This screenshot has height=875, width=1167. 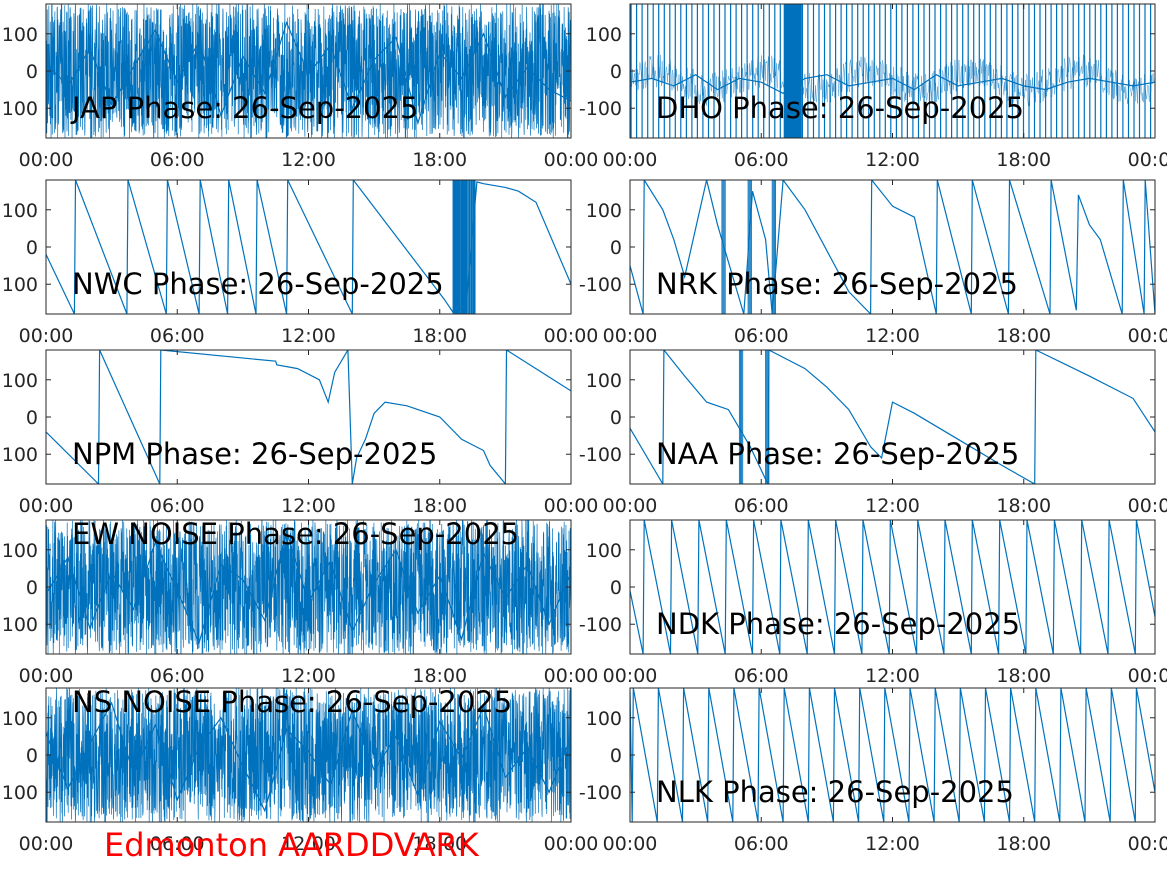 What do you see at coordinates (258, 284) in the screenshot?
I see `panel-title: NWC Phase: 26-Sep-2025` at bounding box center [258, 284].